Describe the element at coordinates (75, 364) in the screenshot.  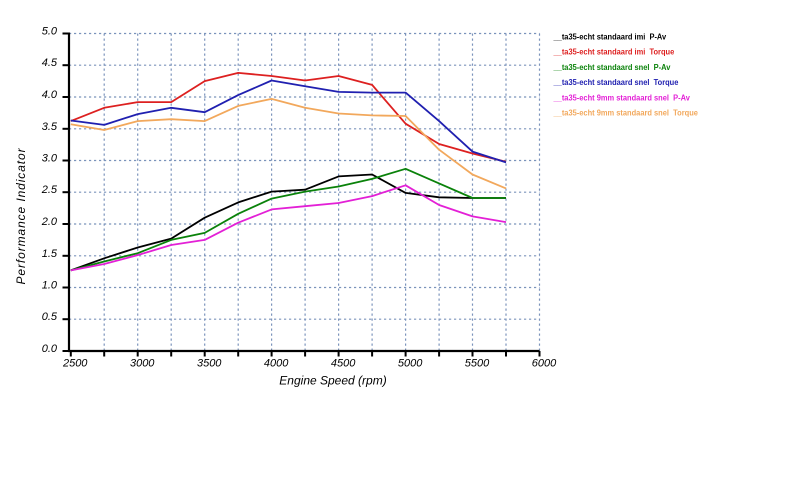
I see `svg-text: 2500` at that location.